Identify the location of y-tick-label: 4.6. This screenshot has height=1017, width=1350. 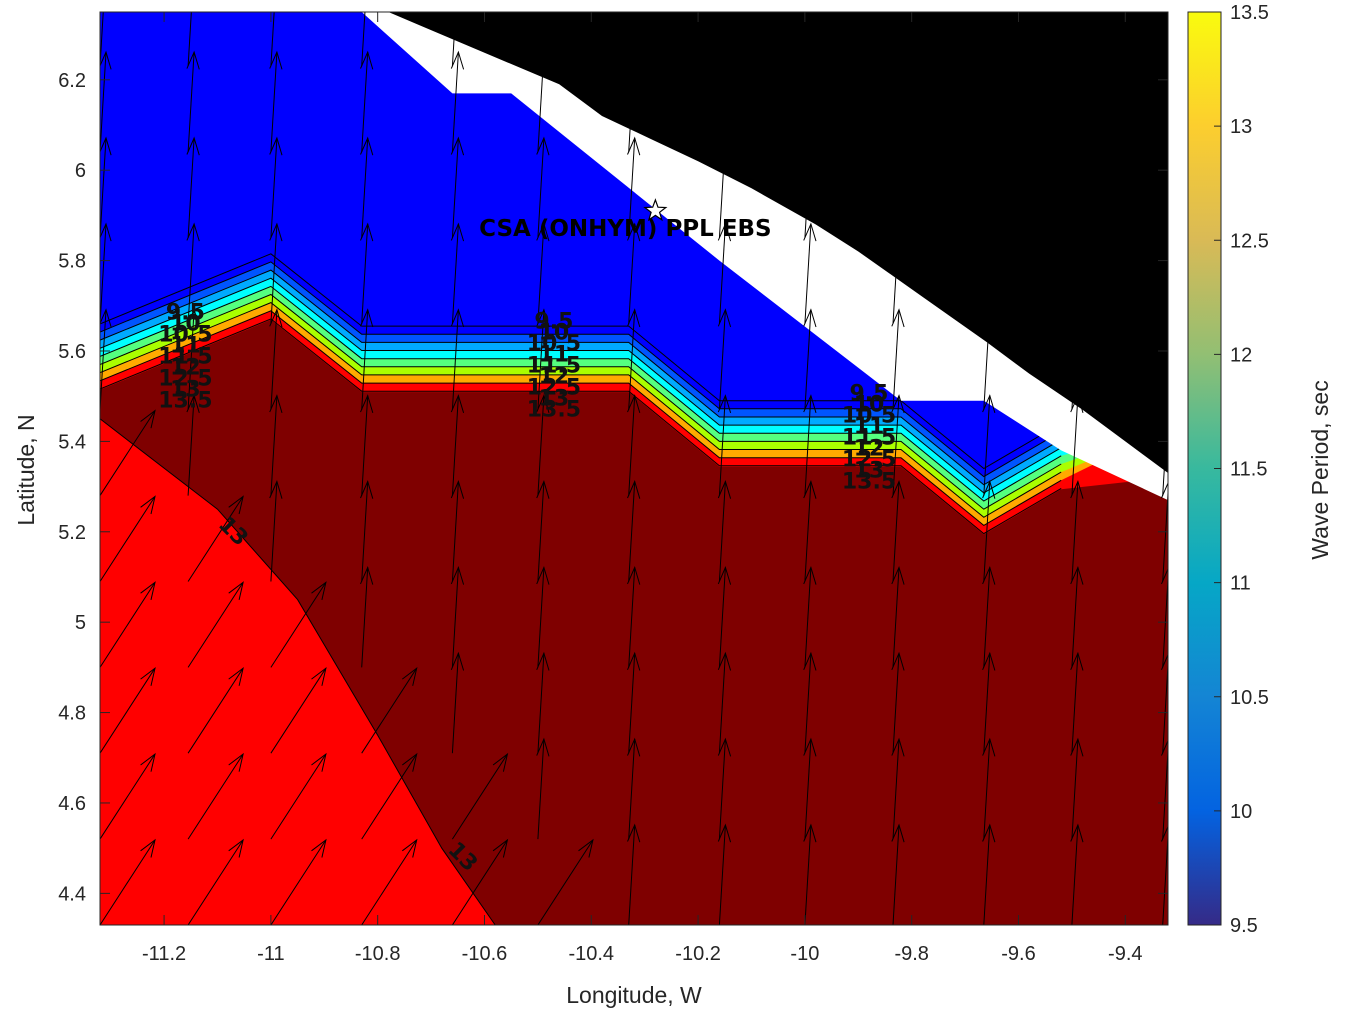
(72, 804).